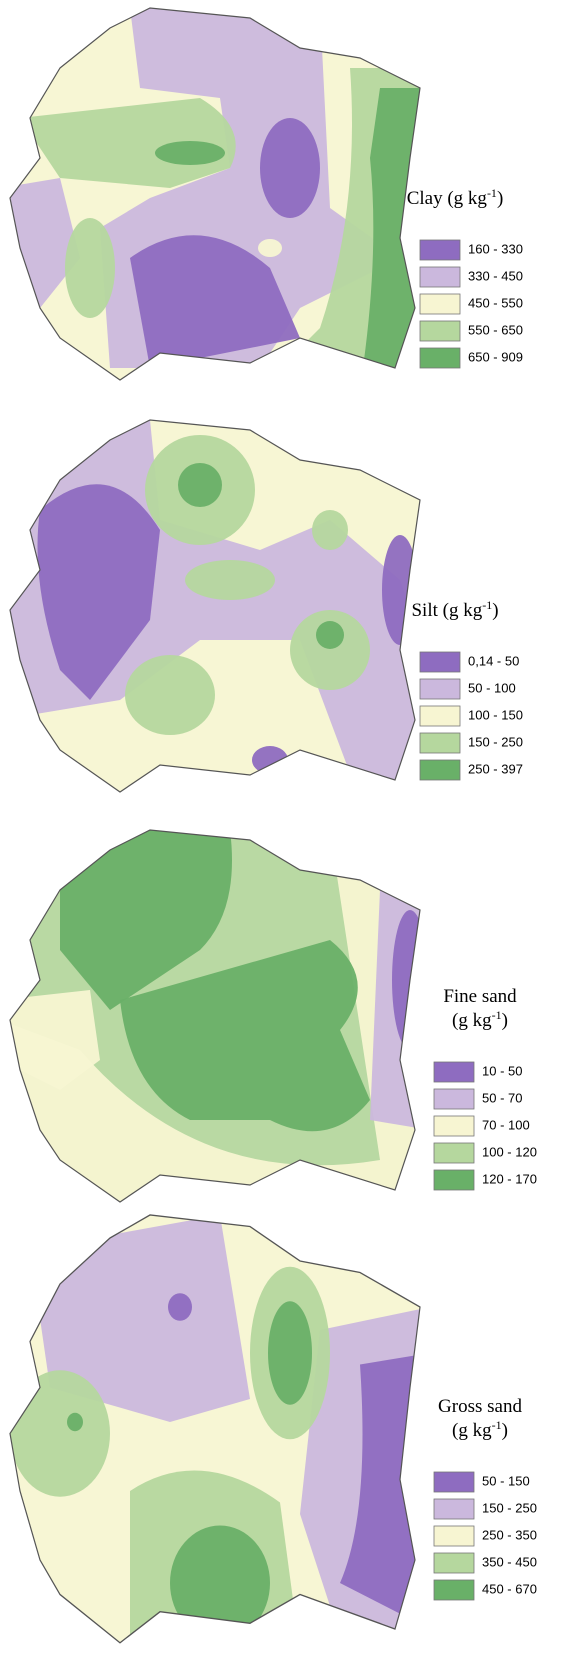 This screenshot has height=1655, width=581. I want to click on legend-label: 100 - 150, so click(495, 714).